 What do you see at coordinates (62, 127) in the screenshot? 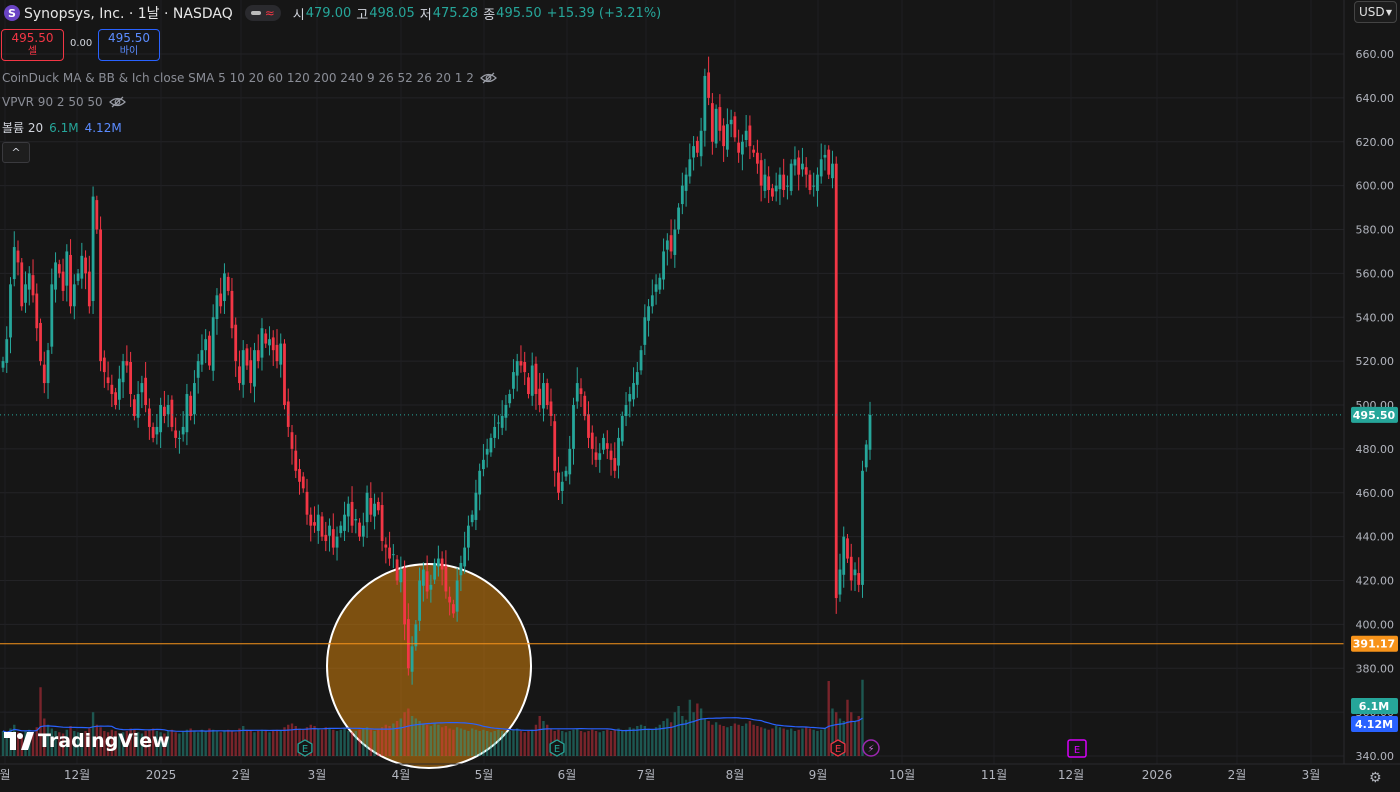
I see `indicator-volume: 볼륨 20 6.1M 4.12M` at bounding box center [62, 127].